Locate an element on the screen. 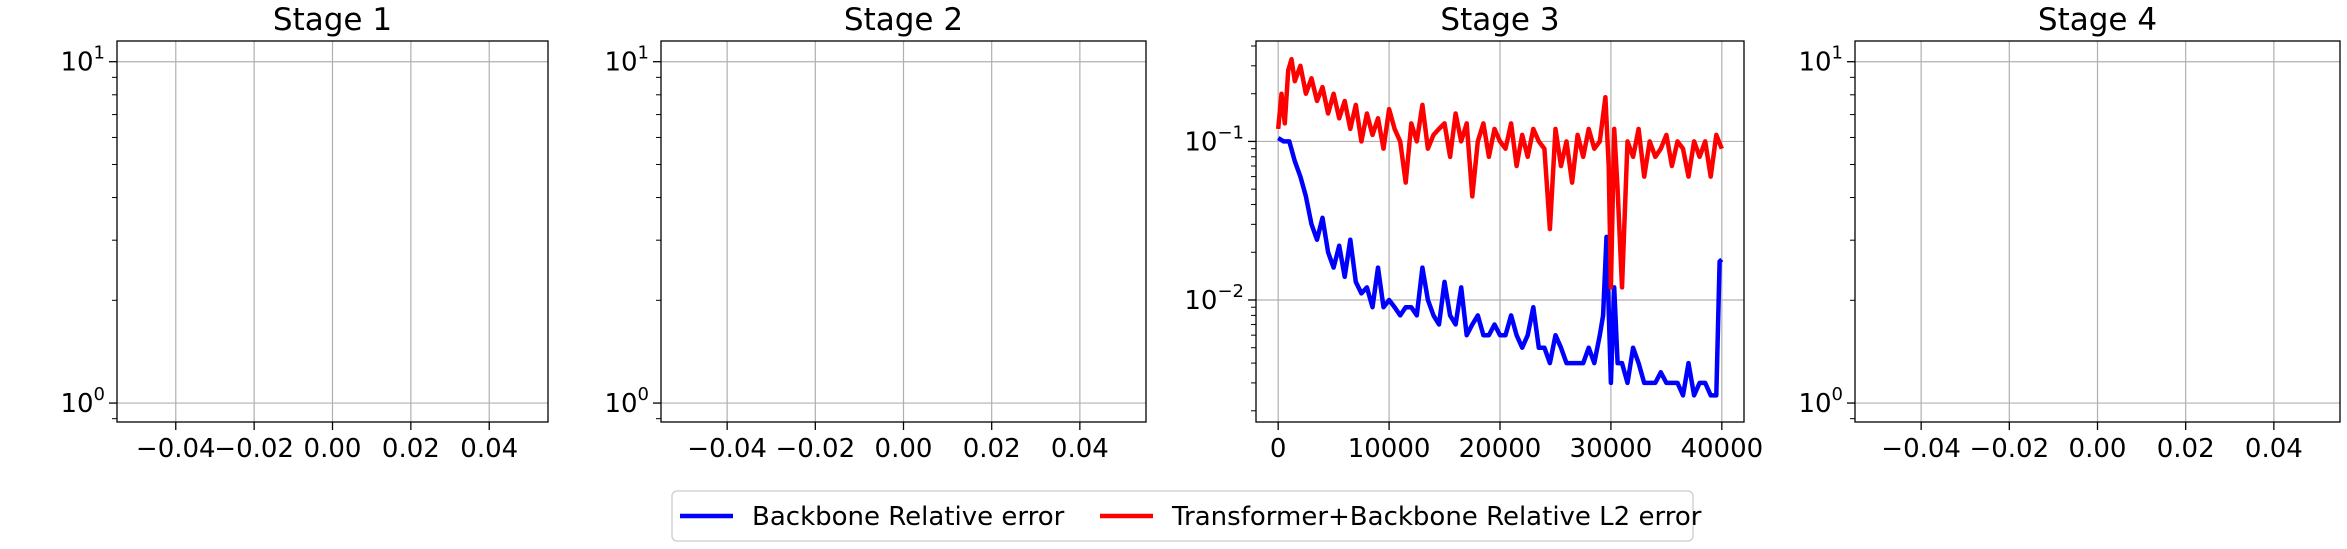  chart-title: Stage 2 is located at coordinates (903, 20).